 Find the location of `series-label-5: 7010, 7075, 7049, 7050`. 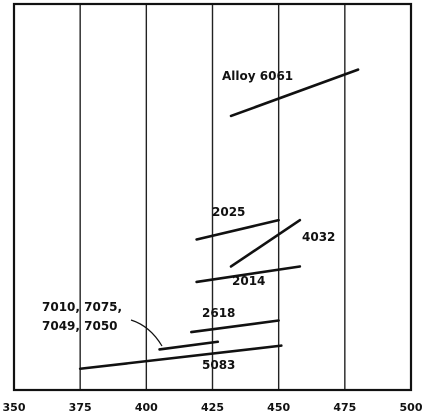

series-label-5: 7010, 7075, 7049, 7050 is located at coordinates (82, 316).